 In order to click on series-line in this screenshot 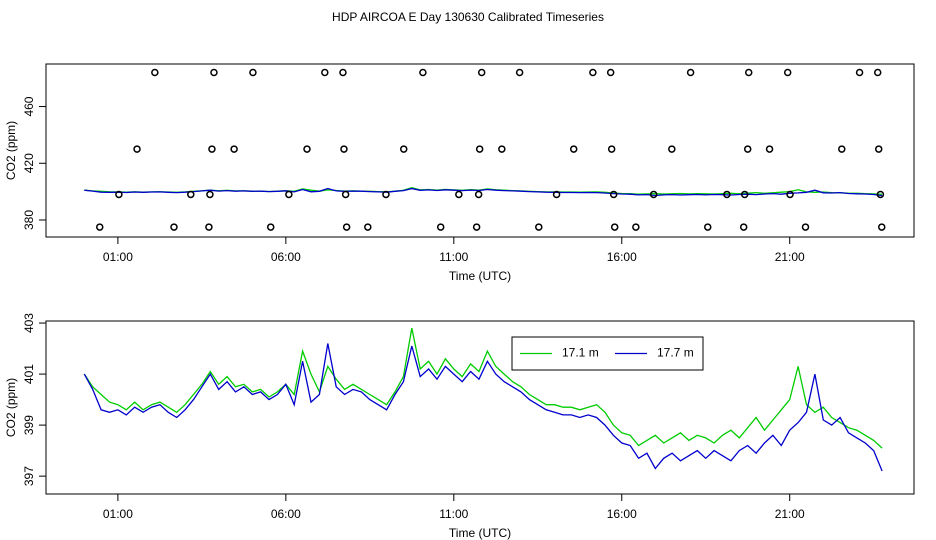, I will do `click(483, 192)`.